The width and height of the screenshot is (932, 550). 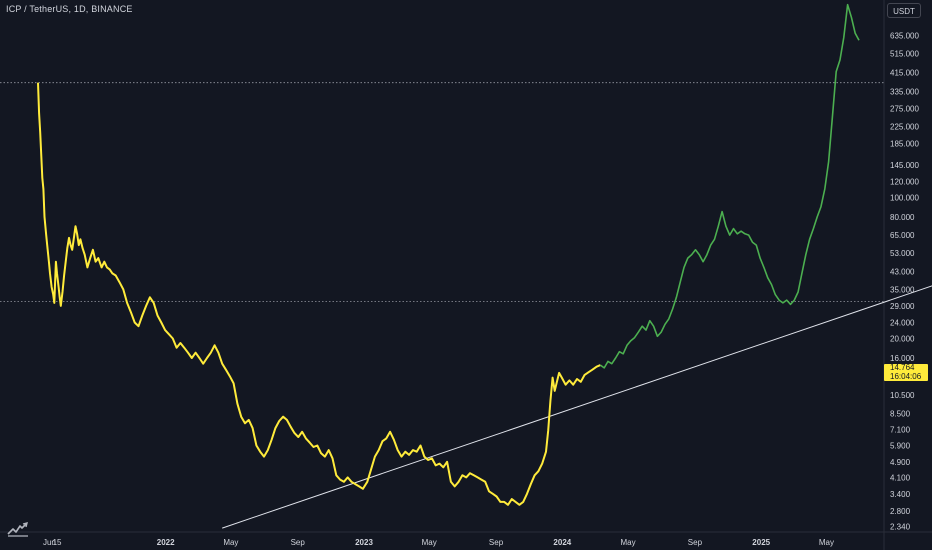 I want to click on y-tick-label-23: 5.900, so click(x=900, y=446).